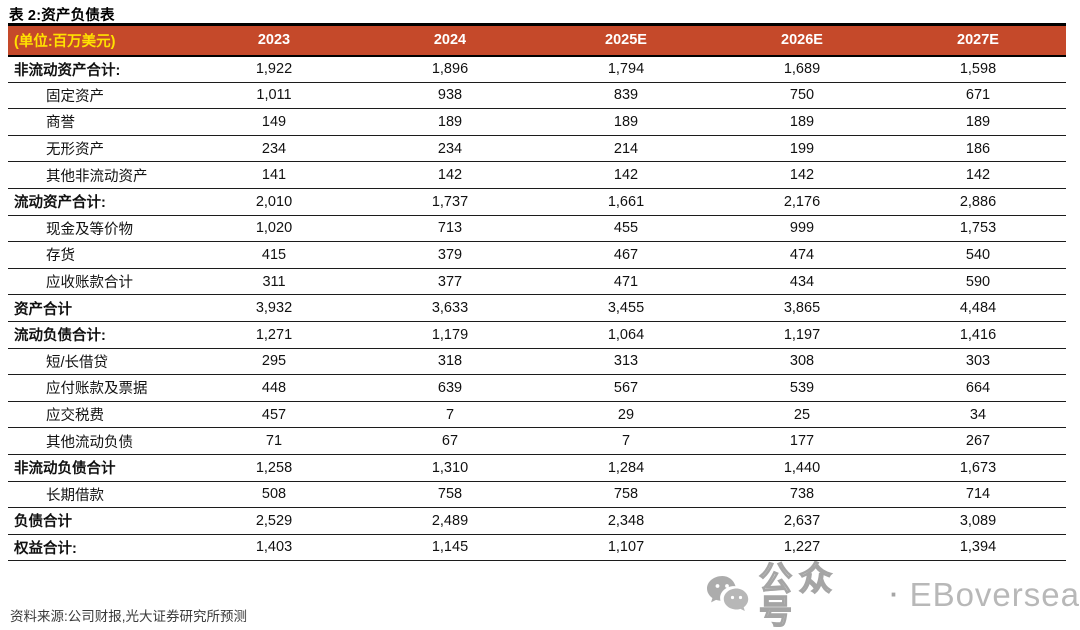 This screenshot has height=630, width=1080. Describe the element at coordinates (626, 520) in the screenshot. I see `cell-value: 2,348` at that location.